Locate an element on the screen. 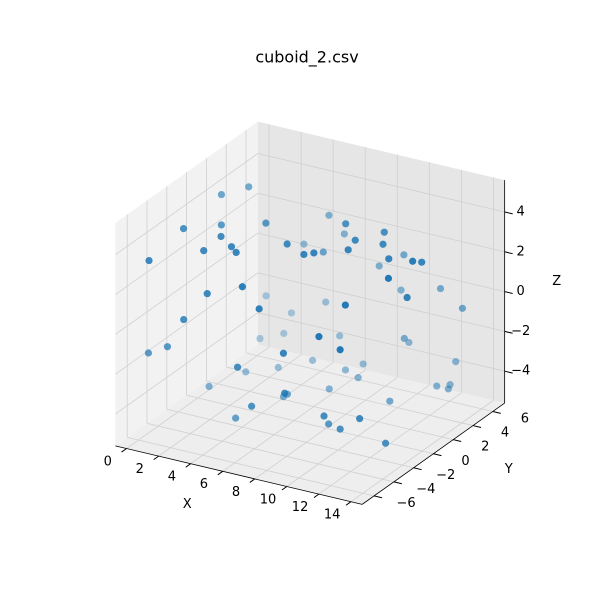 This screenshot has width=600, height=600. z-axis-label: Z is located at coordinates (556, 281).